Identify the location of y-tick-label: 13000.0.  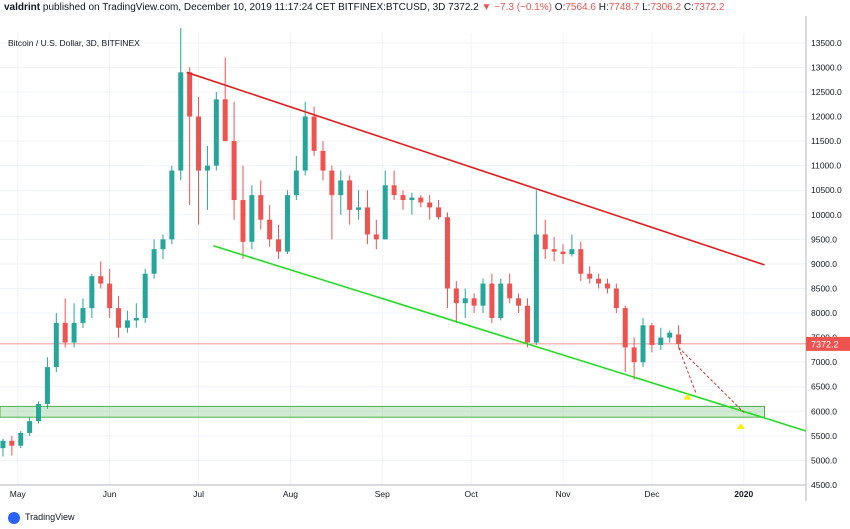
(826, 67).